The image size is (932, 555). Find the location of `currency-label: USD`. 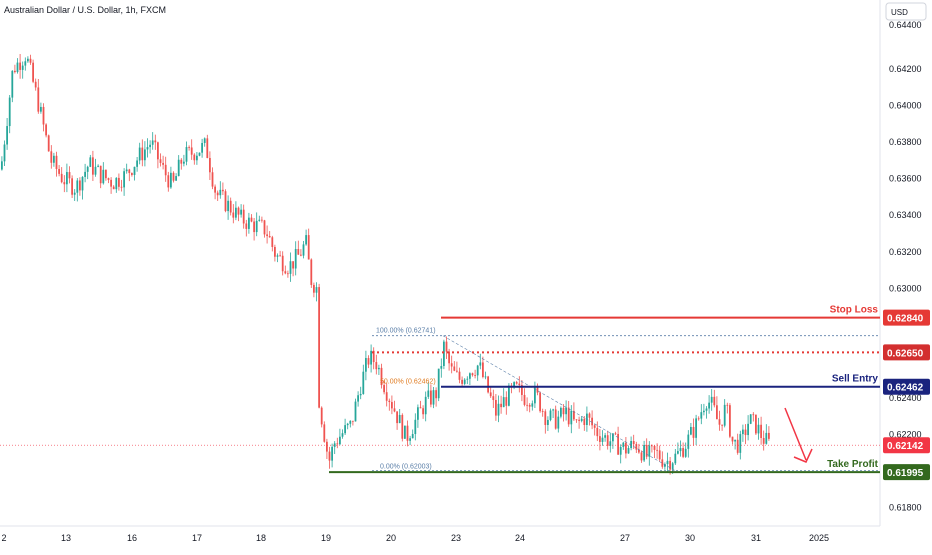

currency-label: USD is located at coordinates (899, 12).